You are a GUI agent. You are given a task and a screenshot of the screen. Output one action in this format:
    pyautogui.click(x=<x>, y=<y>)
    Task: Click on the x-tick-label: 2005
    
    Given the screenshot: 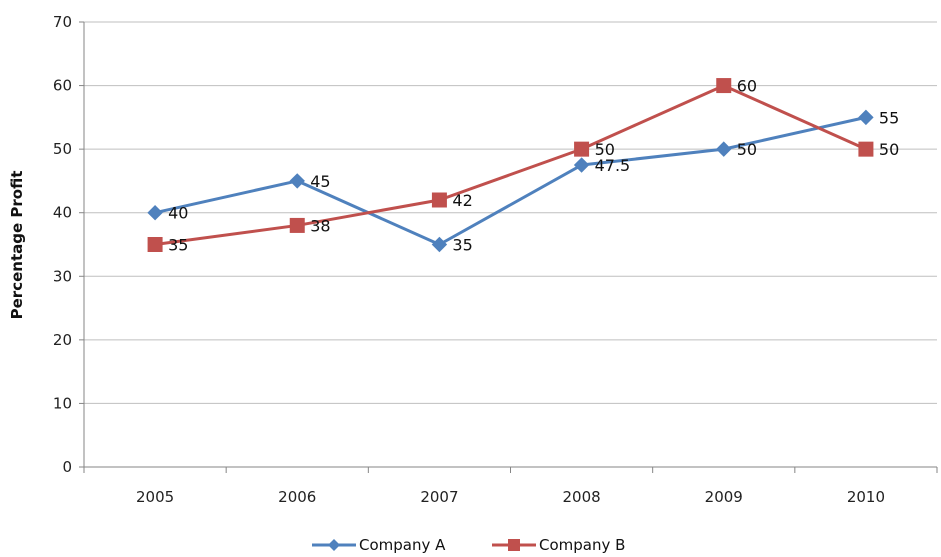 What is the action you would take?
    pyautogui.click(x=155, y=497)
    